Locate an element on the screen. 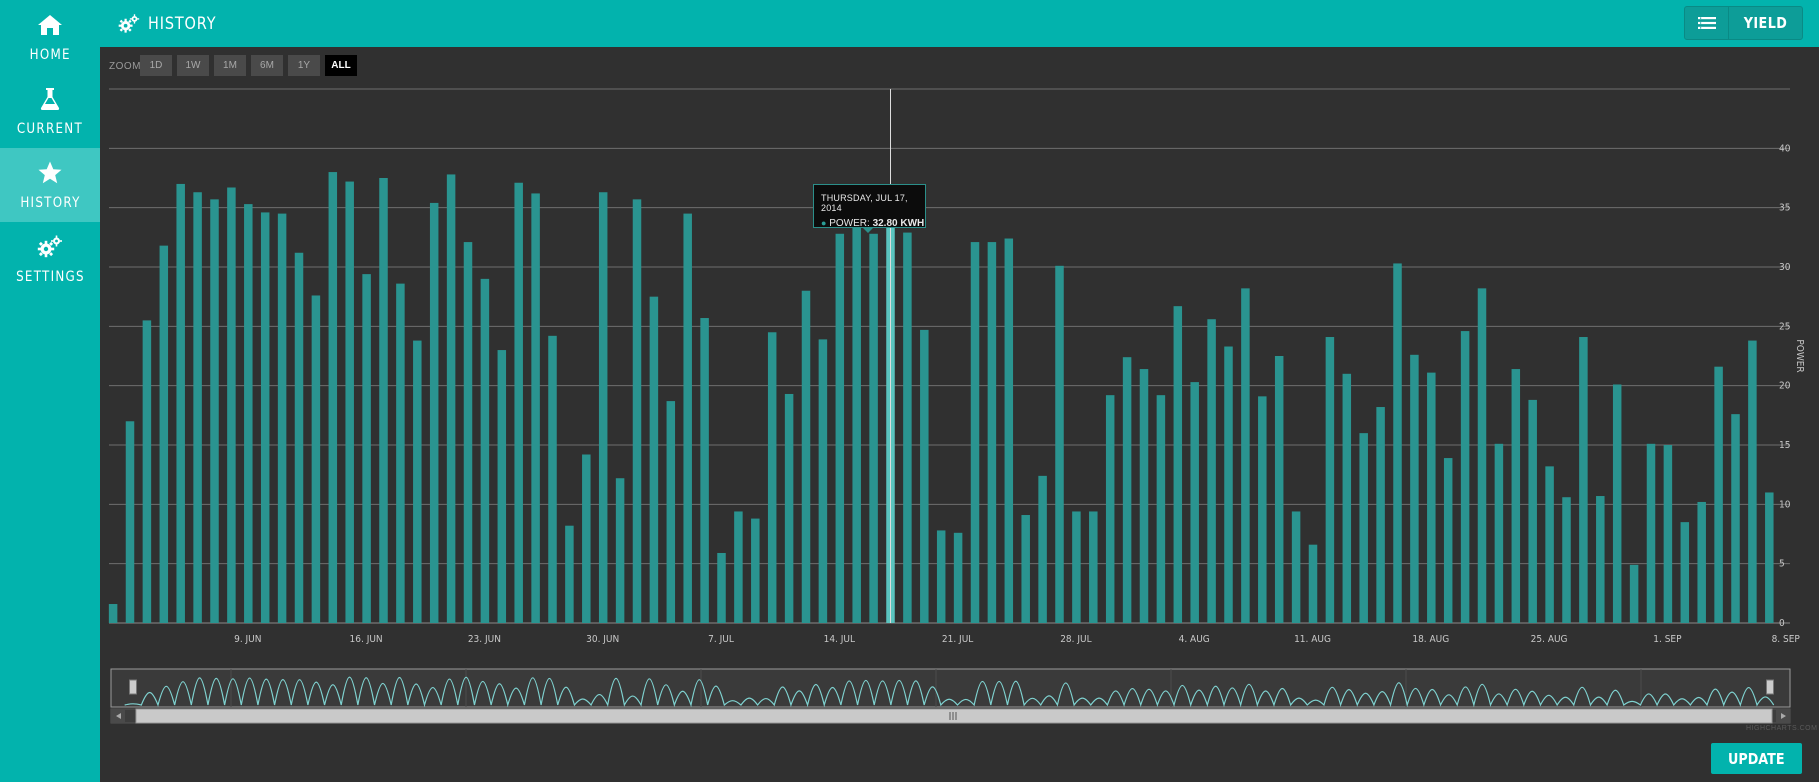 This screenshot has height=782, width=1819. y-tick-label: 25 is located at coordinates (1784, 326).